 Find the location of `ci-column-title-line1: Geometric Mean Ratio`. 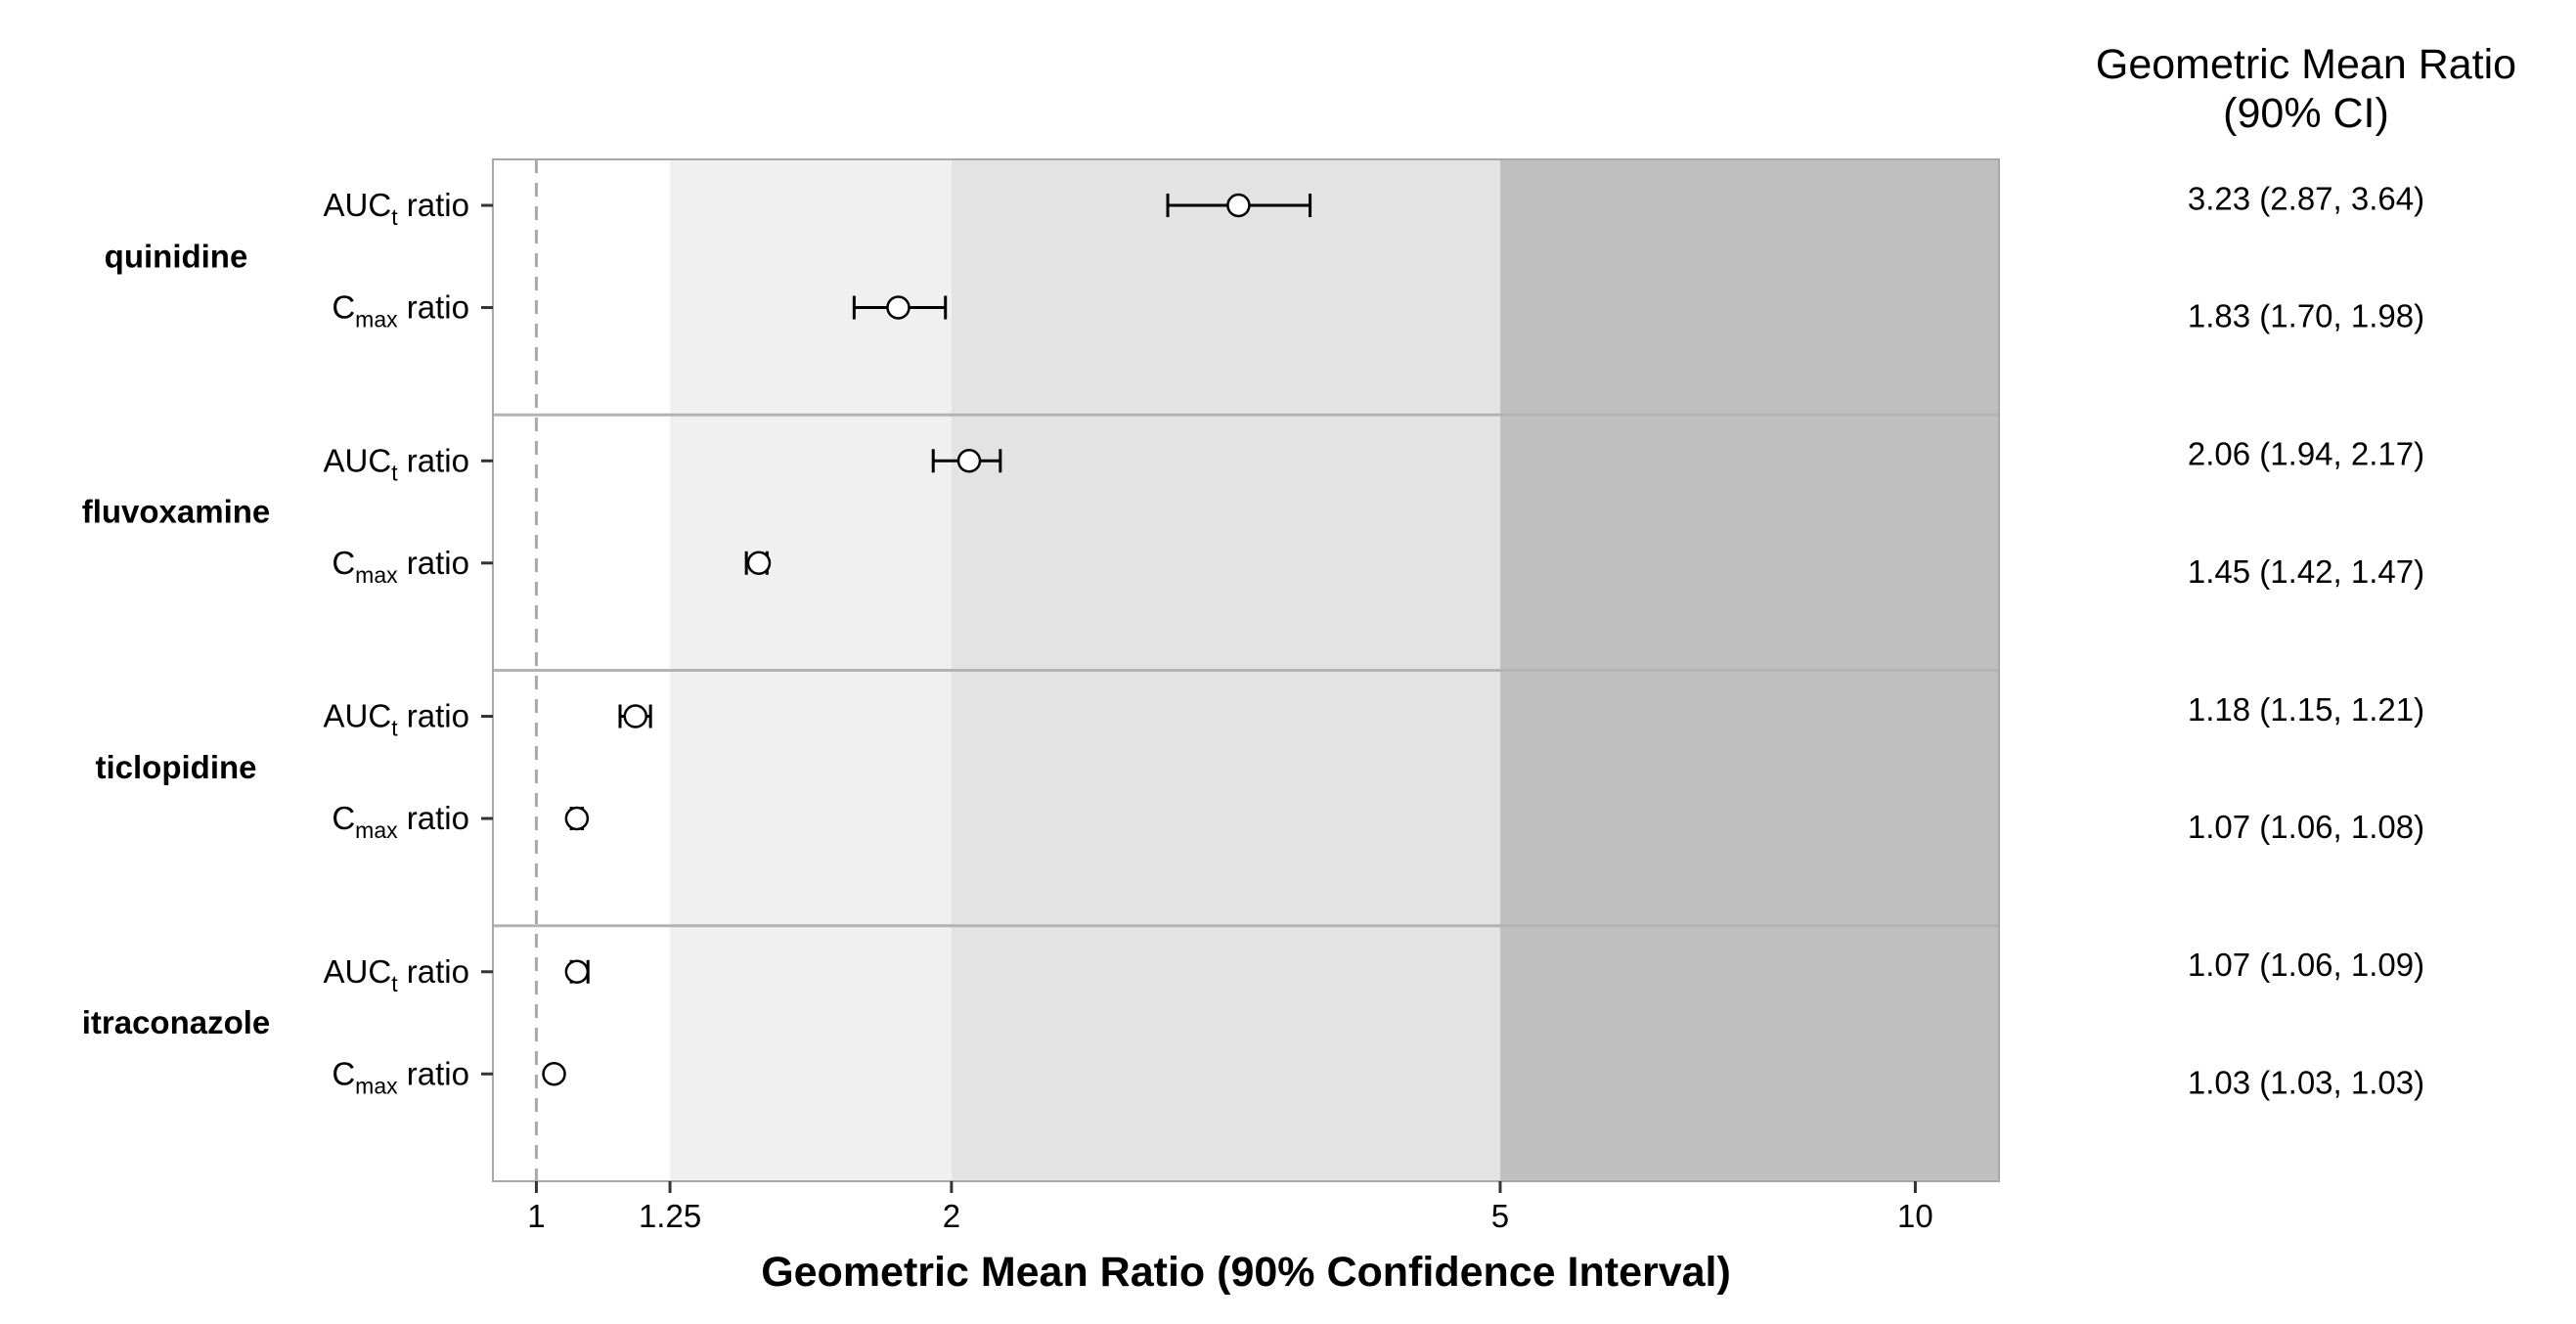

ci-column-title-line1: Geometric Mean Ratio is located at coordinates (2306, 64).